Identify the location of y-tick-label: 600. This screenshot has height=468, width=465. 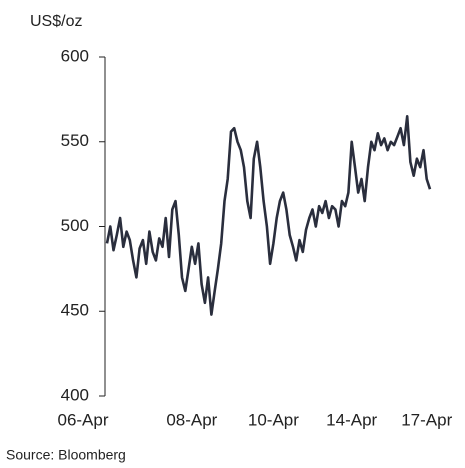
(75, 55).